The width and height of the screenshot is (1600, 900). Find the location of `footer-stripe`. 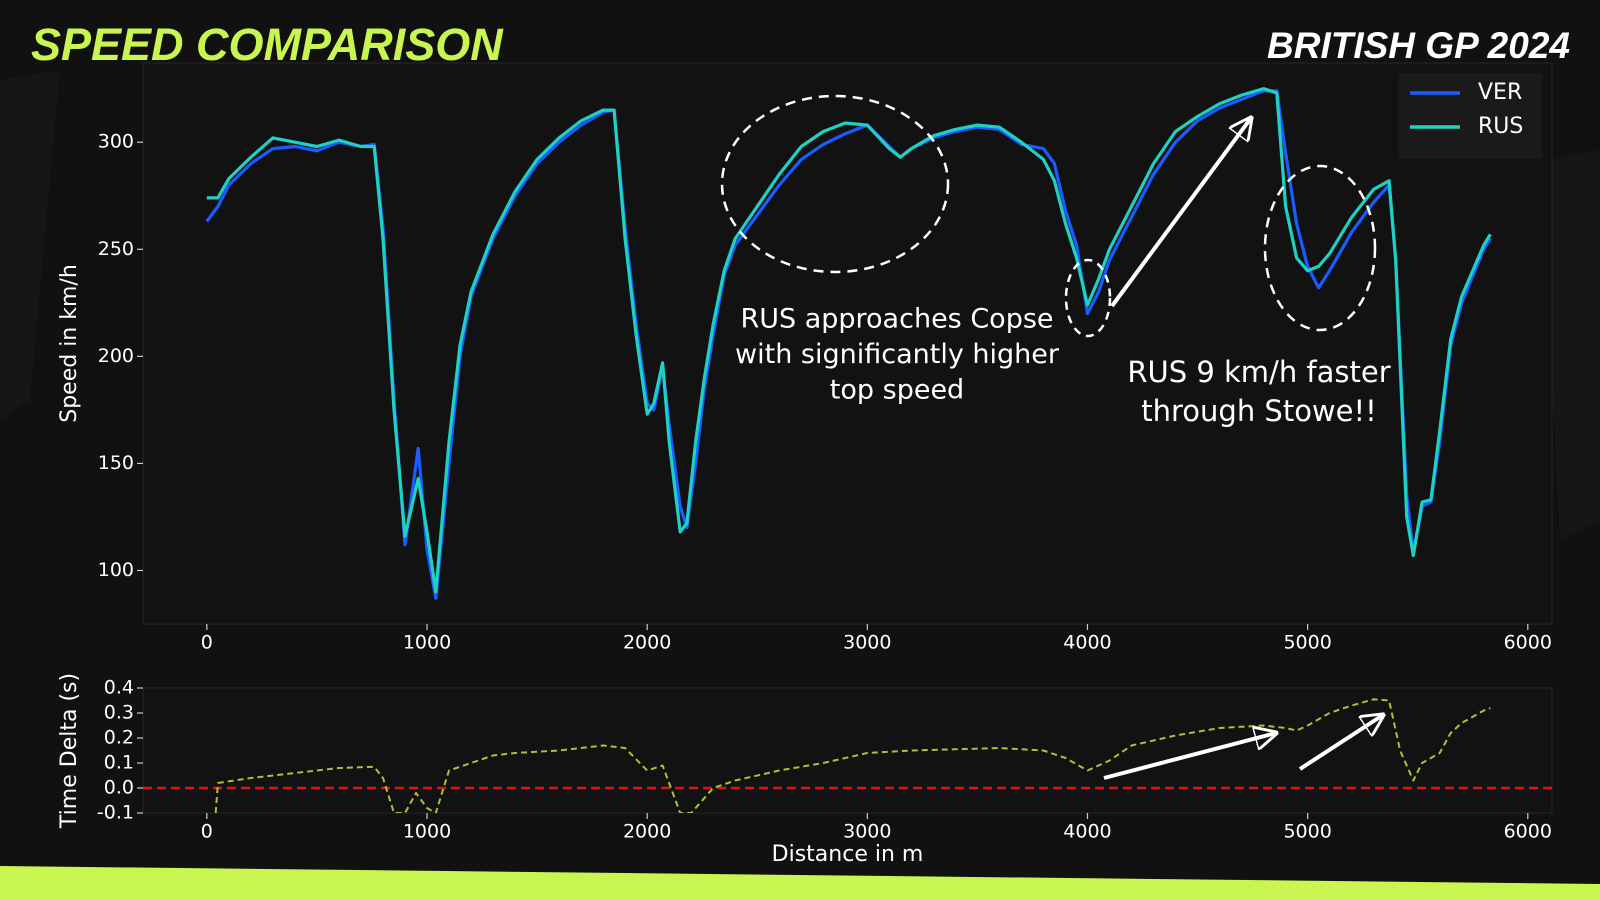

footer-stripe is located at coordinates (800, 883).